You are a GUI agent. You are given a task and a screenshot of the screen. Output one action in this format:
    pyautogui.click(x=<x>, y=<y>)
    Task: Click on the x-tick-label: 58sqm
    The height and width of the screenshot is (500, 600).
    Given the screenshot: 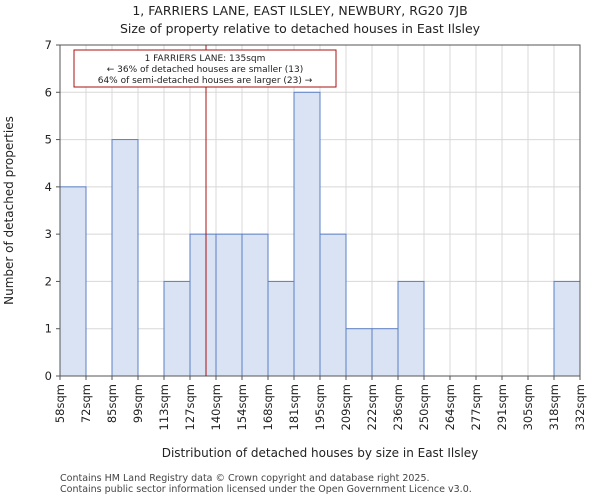 What is the action you would take?
    pyautogui.click(x=60, y=403)
    